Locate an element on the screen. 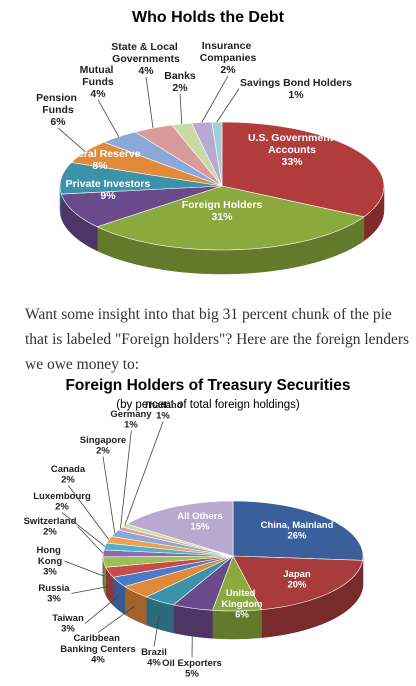 Image resolution: width=416 pixels, height=686 pixels. slice-name: Germany is located at coordinates (131, 414).